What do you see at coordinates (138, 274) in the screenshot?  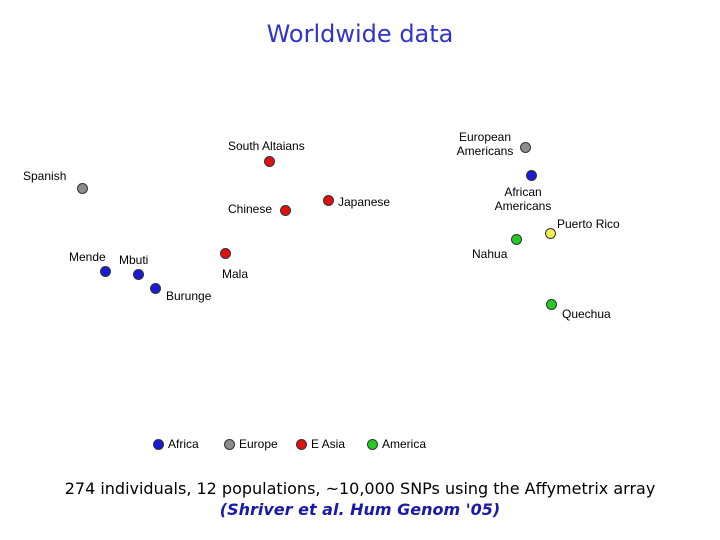 I see `dot-mbuti` at bounding box center [138, 274].